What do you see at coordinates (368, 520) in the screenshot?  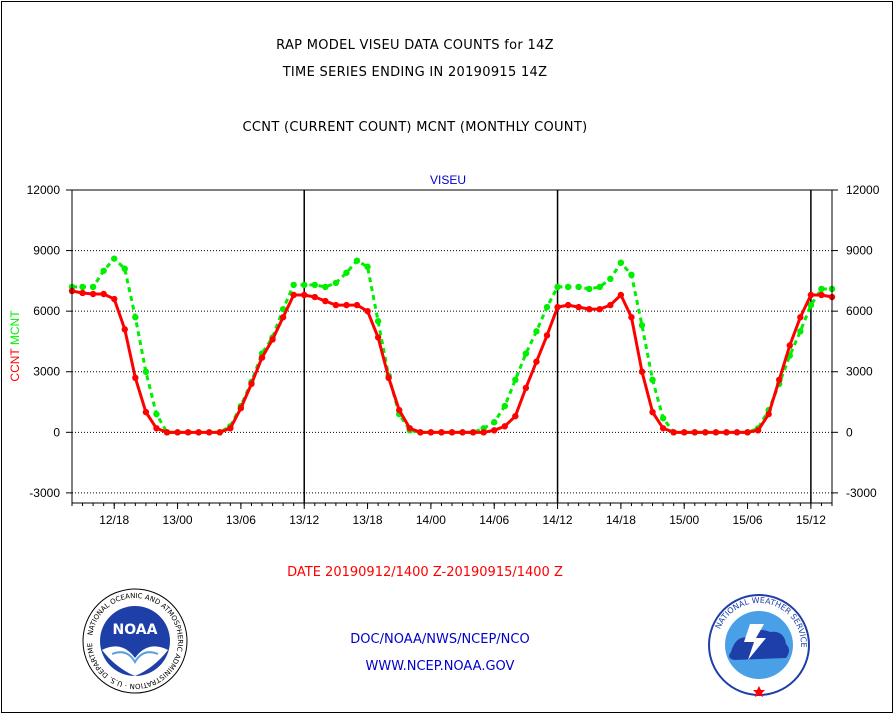 I see `x-tick-label: 13/18` at bounding box center [368, 520].